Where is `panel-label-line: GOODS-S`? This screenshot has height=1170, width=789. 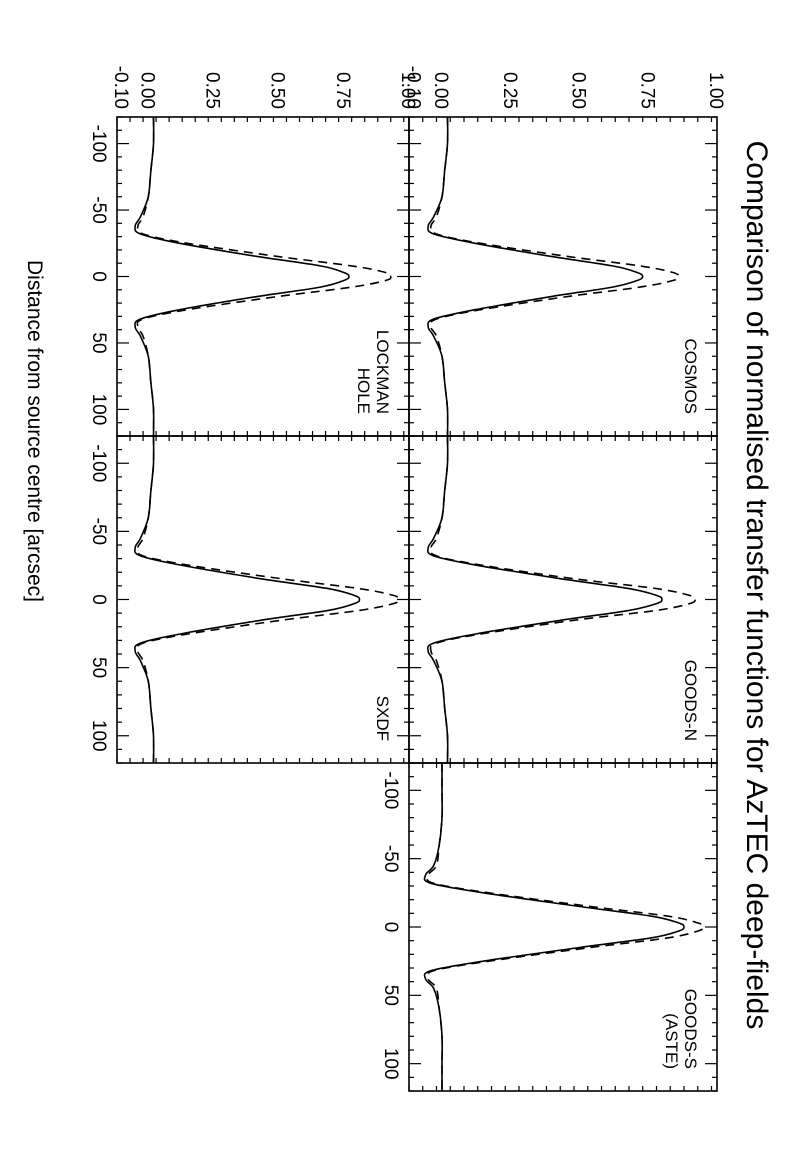 panel-label-line: GOODS-S is located at coordinates (690, 1029).